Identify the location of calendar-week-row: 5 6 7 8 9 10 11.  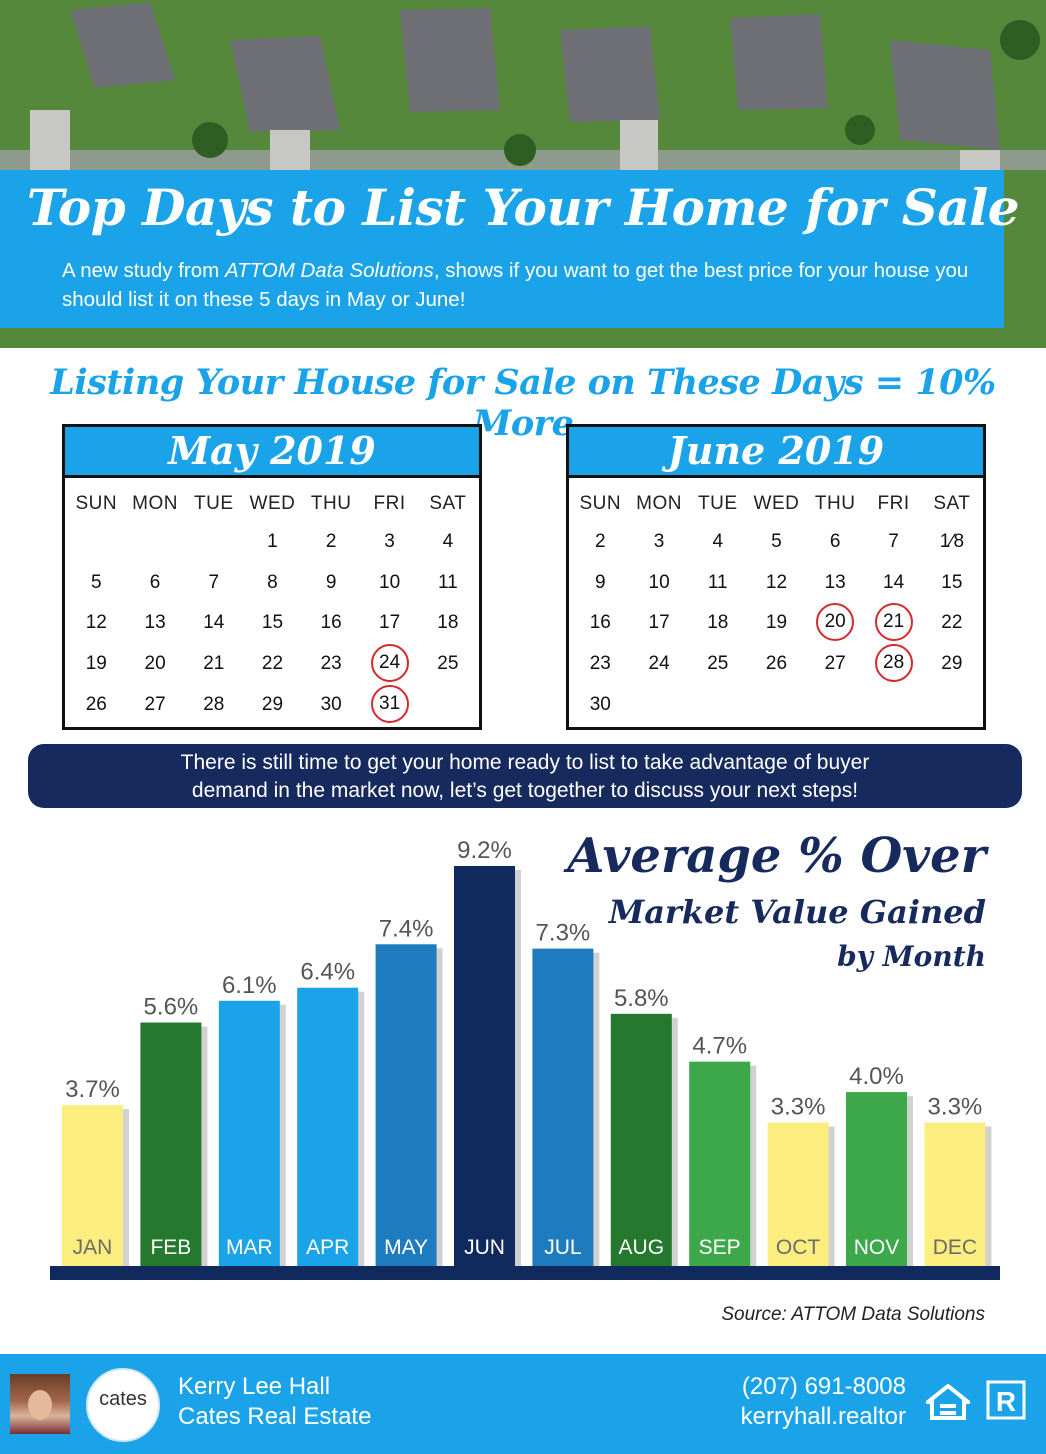
(272, 583).